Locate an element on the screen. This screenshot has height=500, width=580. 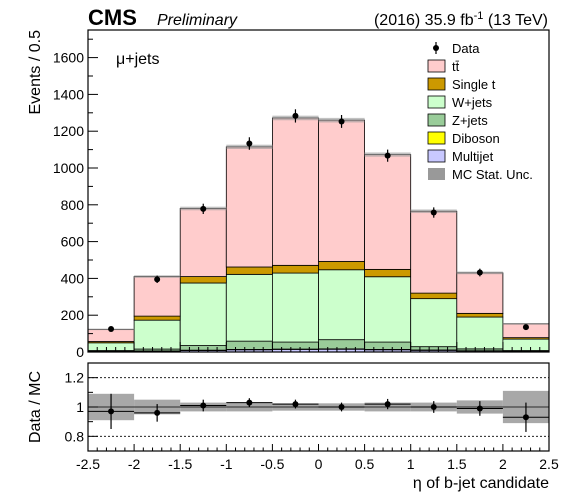
main-y-tick-label: 200 is located at coordinates (73, 315).